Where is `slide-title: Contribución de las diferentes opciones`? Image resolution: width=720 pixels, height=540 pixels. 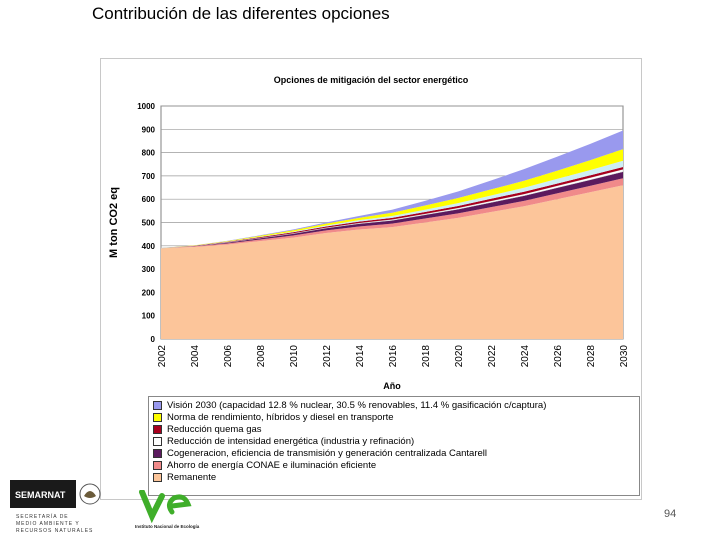
slide-title: Contribución de las diferentes opciones is located at coordinates (241, 13).